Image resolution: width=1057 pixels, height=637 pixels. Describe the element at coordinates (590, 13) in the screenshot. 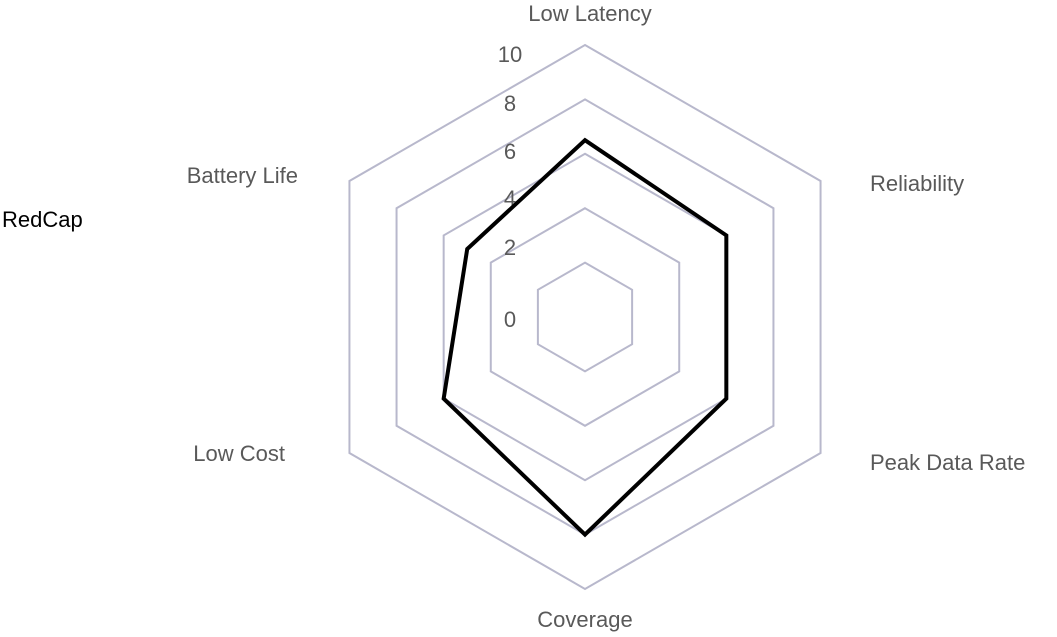

I see `axis-label-low-latency: Low Latency` at that location.